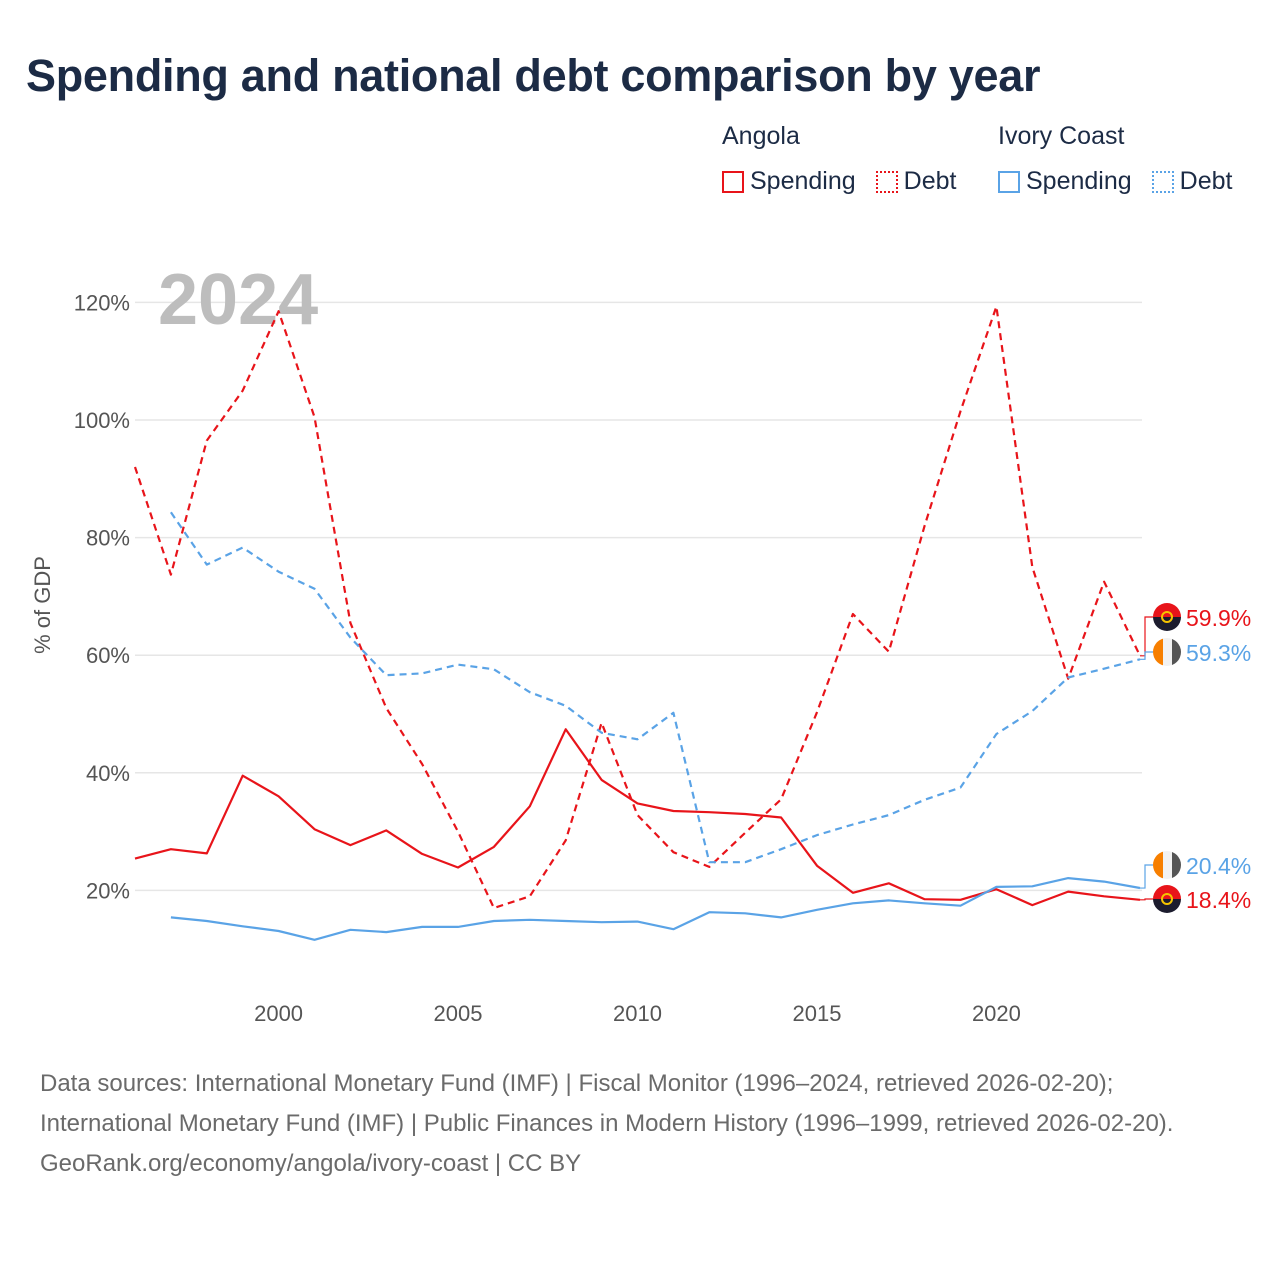 Image resolution: width=1280 pixels, height=1280 pixels. What do you see at coordinates (42, 605) in the screenshot?
I see `y-axis-label: % of GDP` at bounding box center [42, 605].